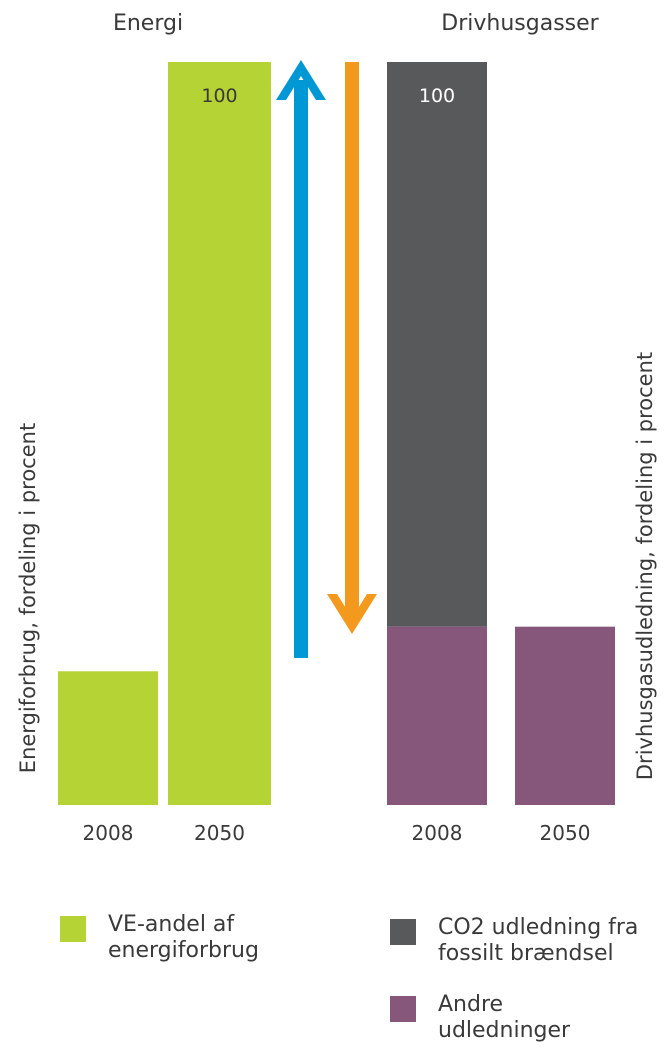 The width and height of the screenshot is (666, 1054). What do you see at coordinates (520, 23) in the screenshot?
I see `ghg-chart-title: Drivhusgasser` at bounding box center [520, 23].